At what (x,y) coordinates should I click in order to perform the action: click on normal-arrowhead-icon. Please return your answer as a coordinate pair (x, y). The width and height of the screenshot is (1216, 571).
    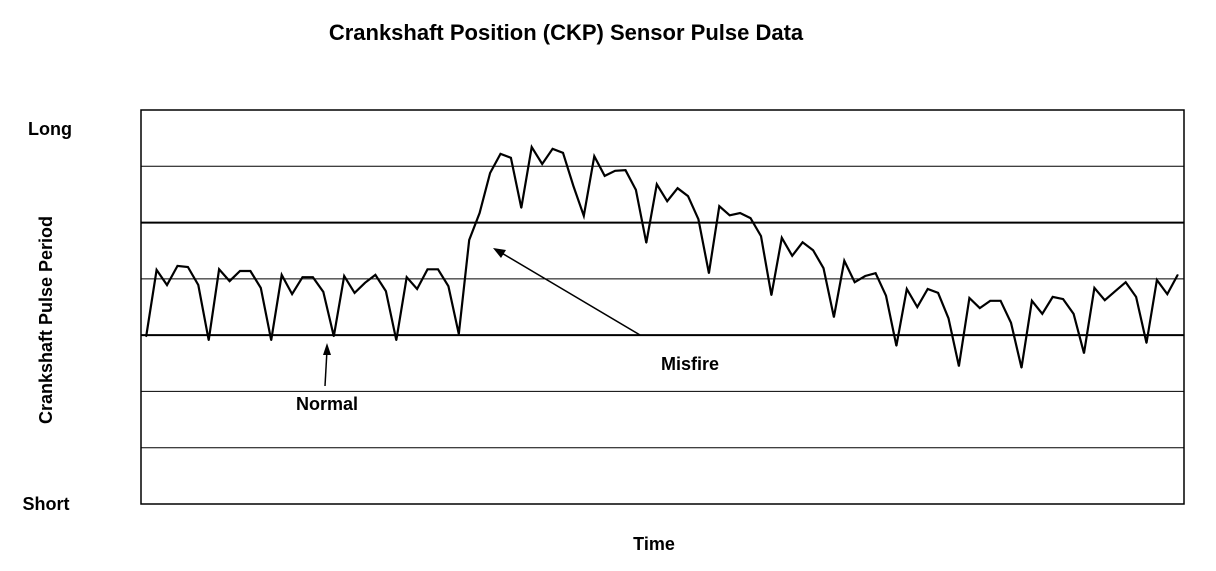
    Looking at the image, I should click on (327, 349).